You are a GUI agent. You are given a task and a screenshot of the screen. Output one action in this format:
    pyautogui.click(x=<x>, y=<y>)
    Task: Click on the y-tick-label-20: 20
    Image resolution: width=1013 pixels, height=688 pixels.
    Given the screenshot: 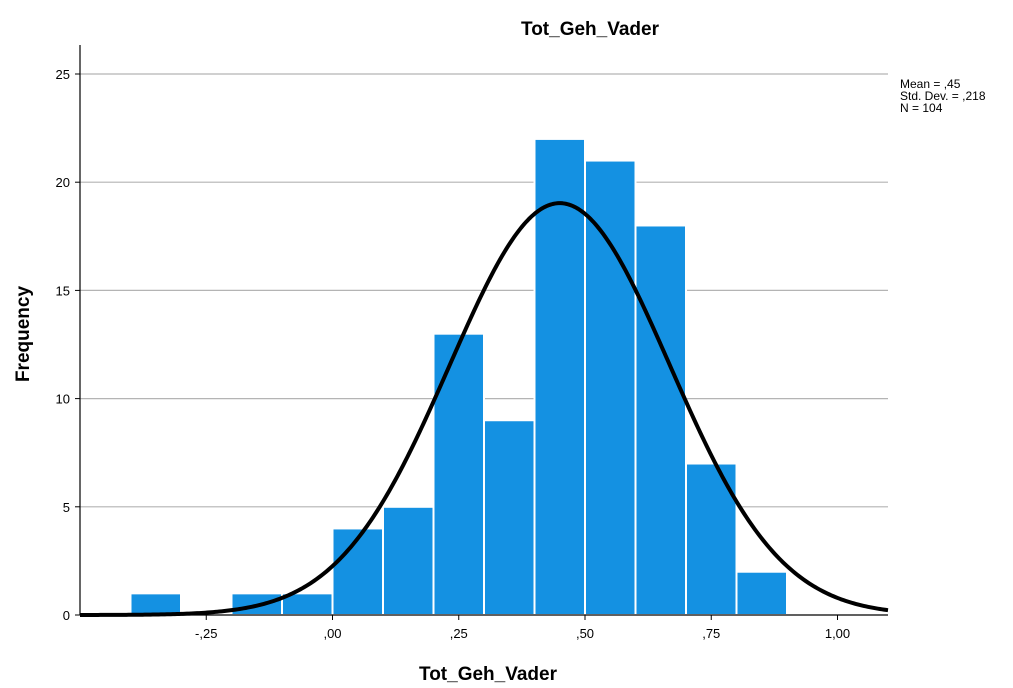 What is the action you would take?
    pyautogui.click(x=63, y=182)
    